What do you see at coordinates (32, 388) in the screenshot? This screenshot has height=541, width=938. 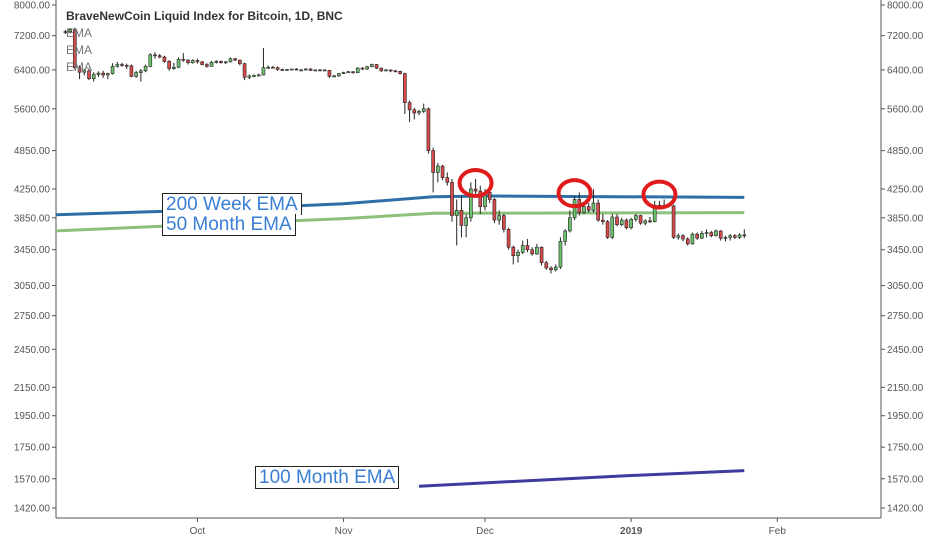 I see `y-tick-label-left: 2150.00` at bounding box center [32, 388].